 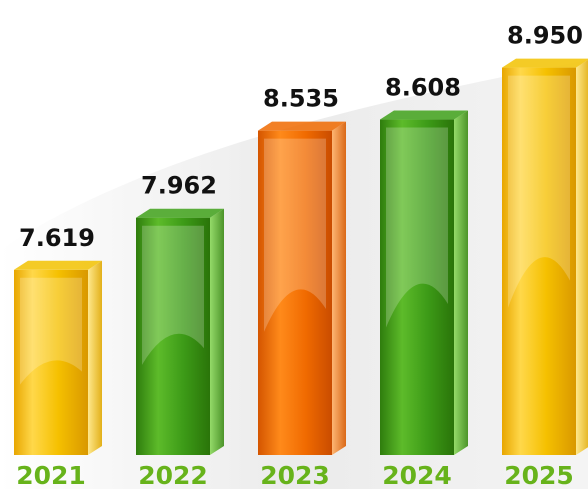 What do you see at coordinates (539, 475) in the screenshot?
I see `category-label-2025: 2025` at bounding box center [539, 475].